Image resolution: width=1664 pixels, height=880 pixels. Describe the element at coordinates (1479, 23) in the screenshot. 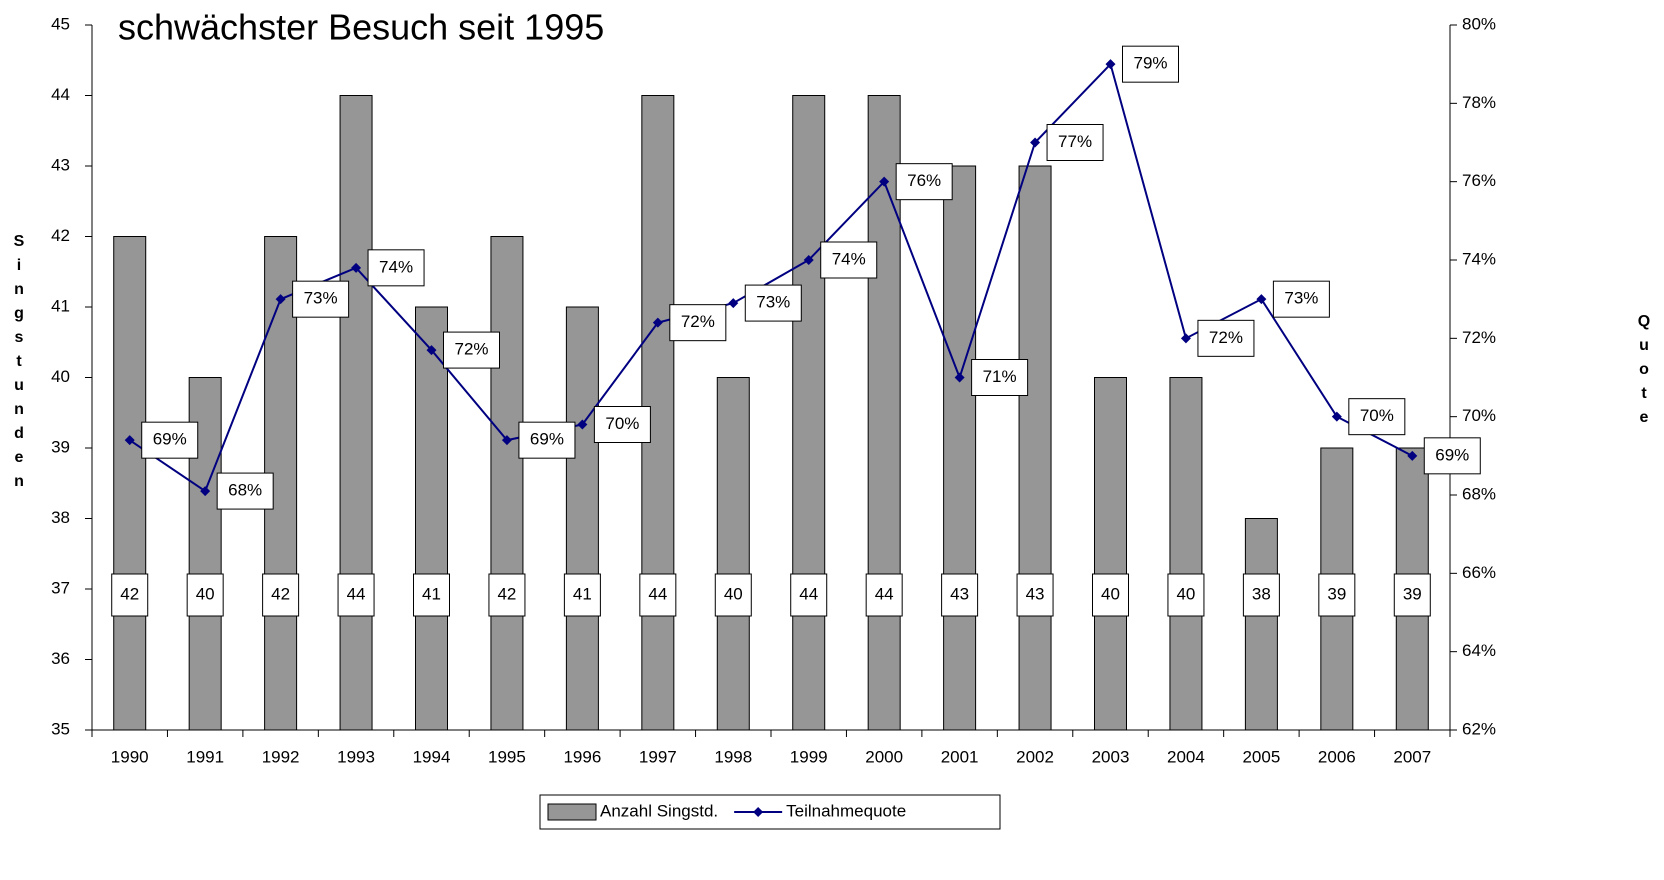

I see `y2-tick-label: 80%` at that location.